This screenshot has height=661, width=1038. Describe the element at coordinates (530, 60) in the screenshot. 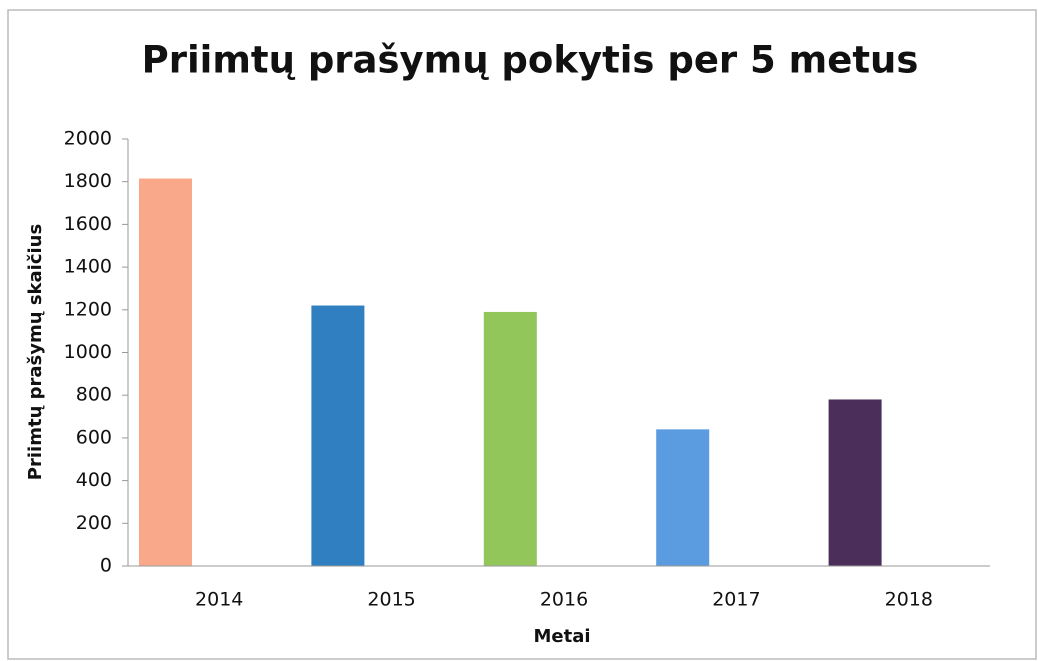

I see `chart-title: Priimtų prašymų pokytis per 5 metus` at that location.